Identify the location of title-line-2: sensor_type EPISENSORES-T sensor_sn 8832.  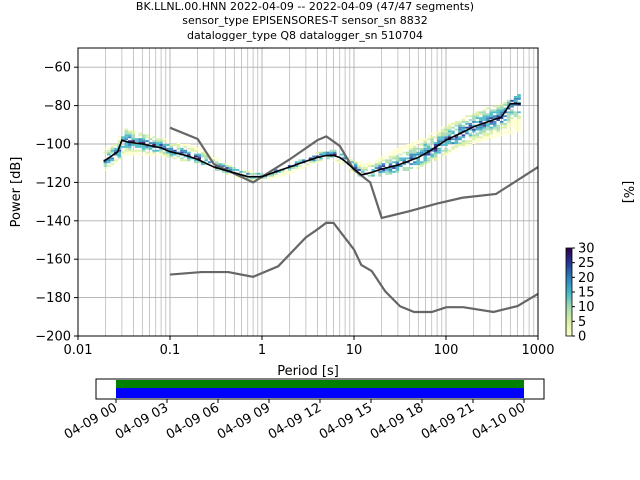
(305, 20).